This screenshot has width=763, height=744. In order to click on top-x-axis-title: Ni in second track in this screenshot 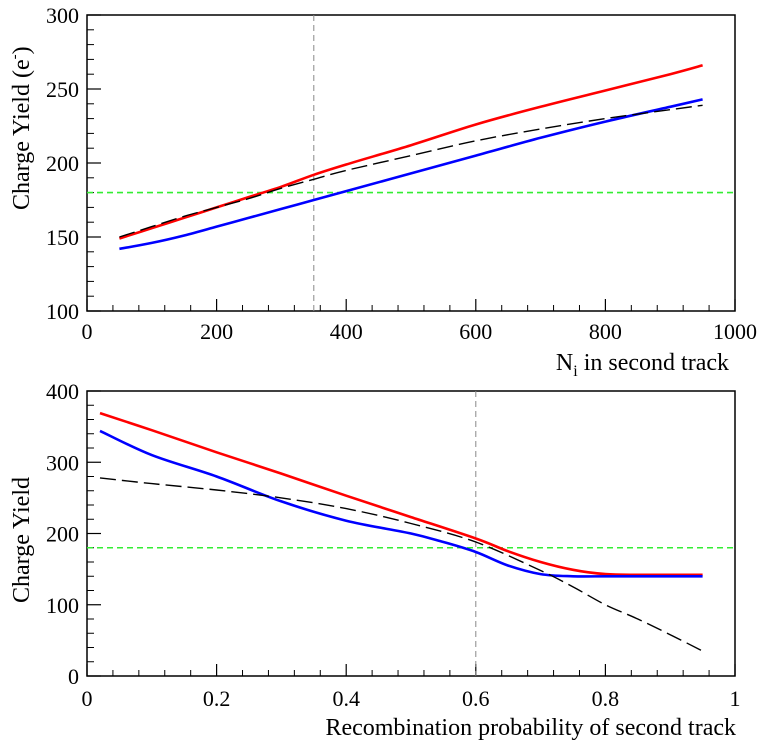, I will do `click(642, 365)`.